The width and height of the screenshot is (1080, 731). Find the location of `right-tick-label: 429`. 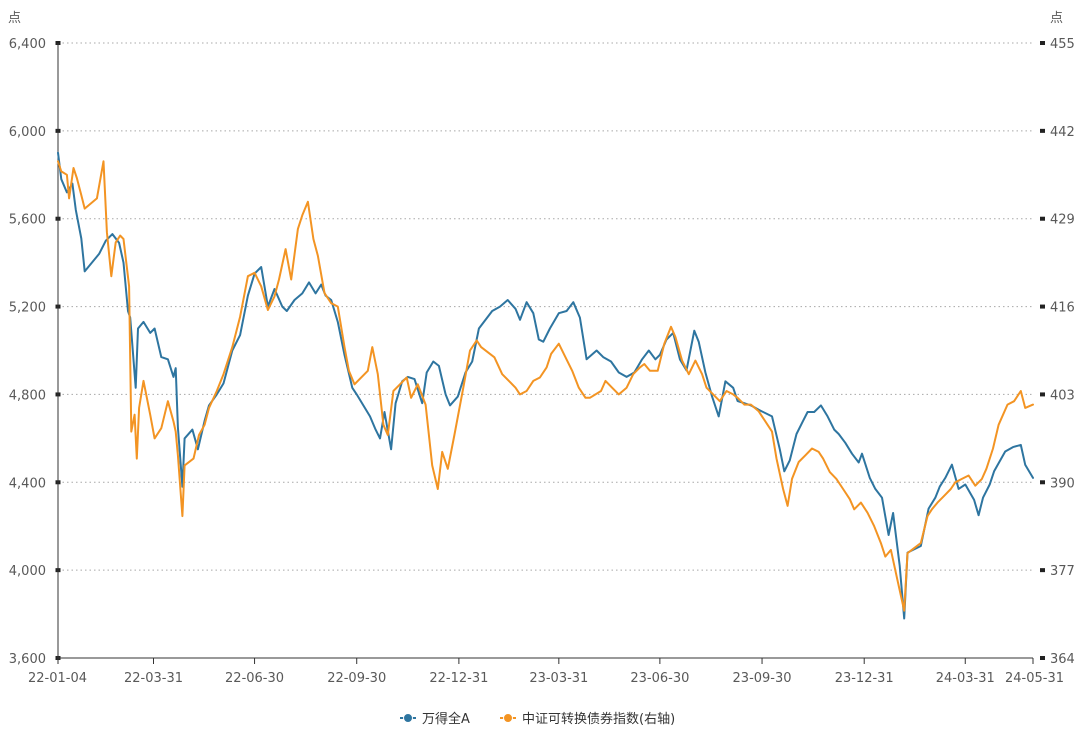

right-tick-label: 429 is located at coordinates (1062, 220).